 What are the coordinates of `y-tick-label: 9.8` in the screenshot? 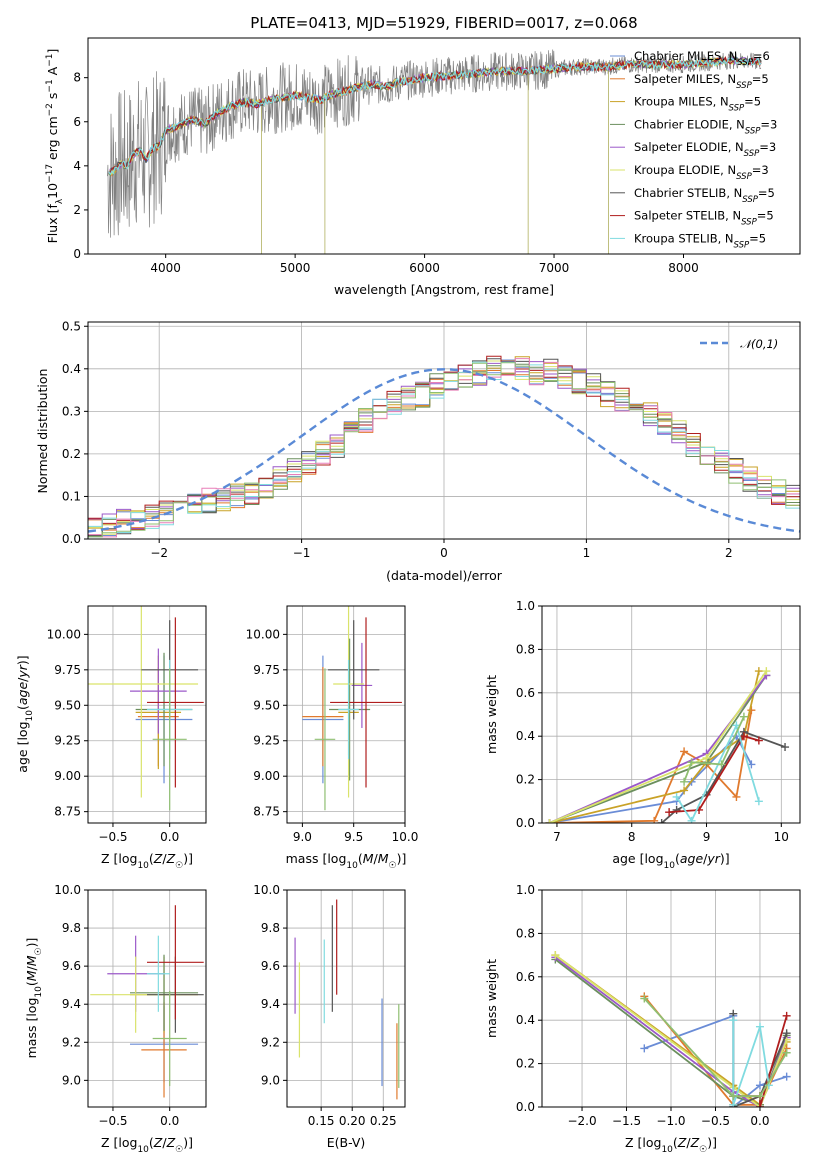 It's located at (270, 928).